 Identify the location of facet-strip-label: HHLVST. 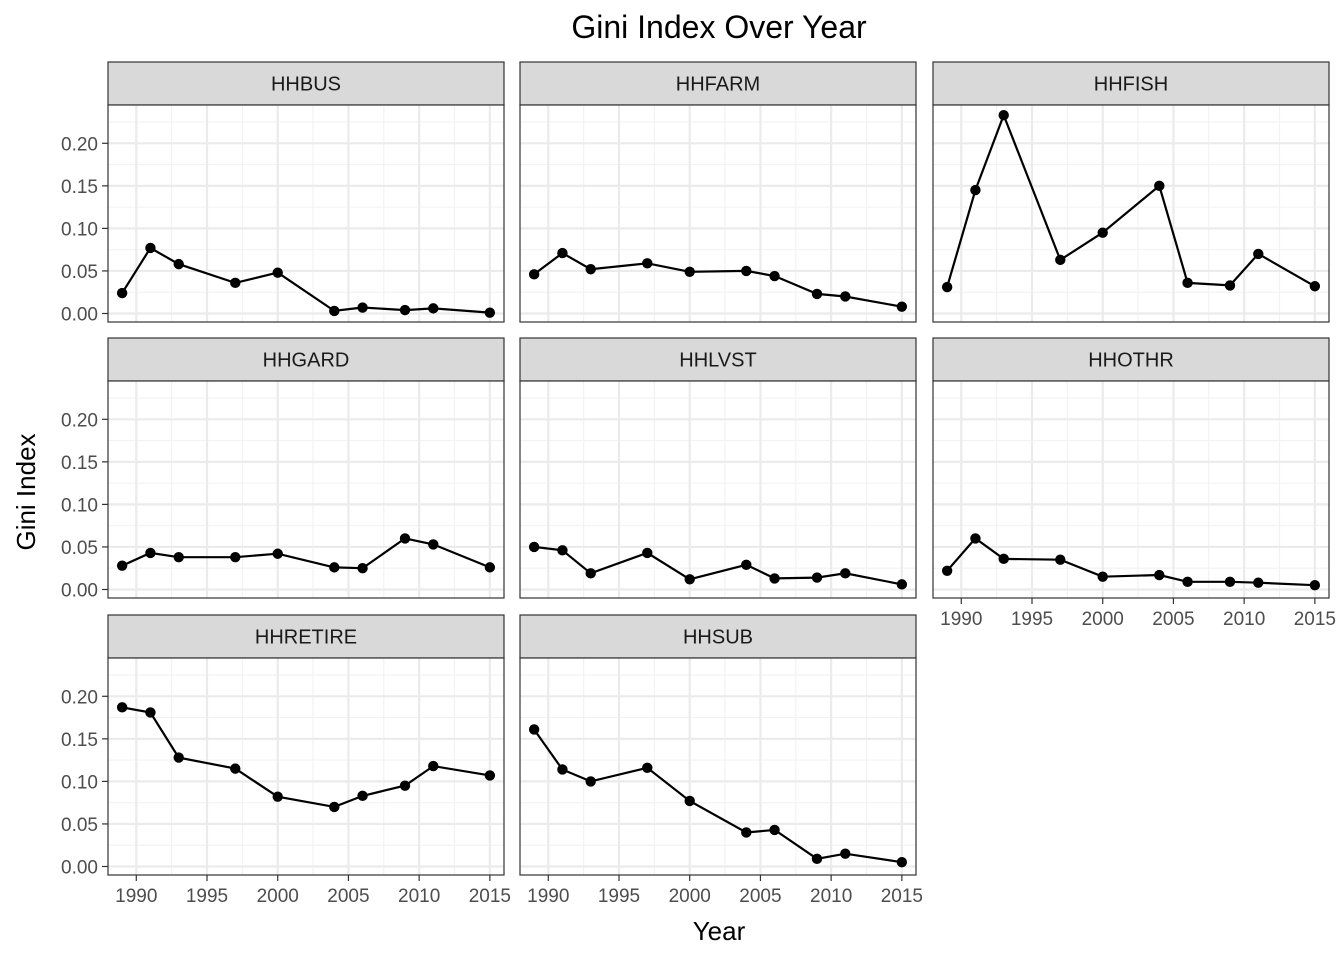
(717, 361).